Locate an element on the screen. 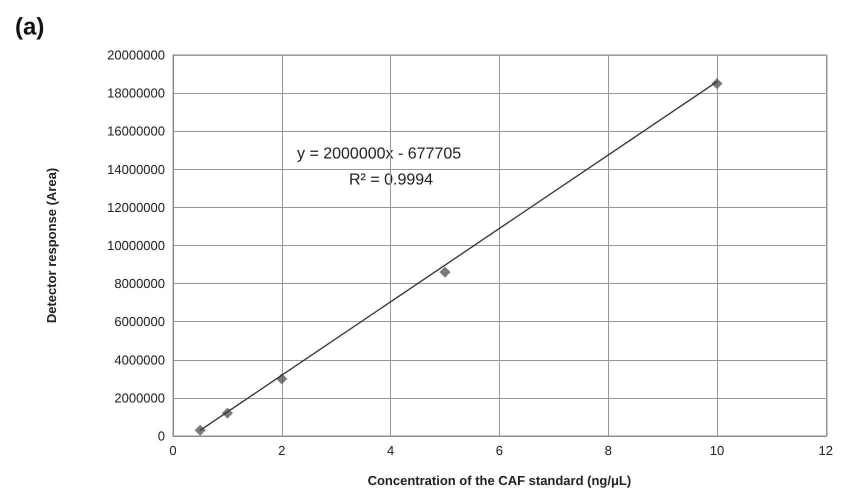 Image resolution: width=844 pixels, height=503 pixels. x-tick-label: 2 is located at coordinates (282, 450).